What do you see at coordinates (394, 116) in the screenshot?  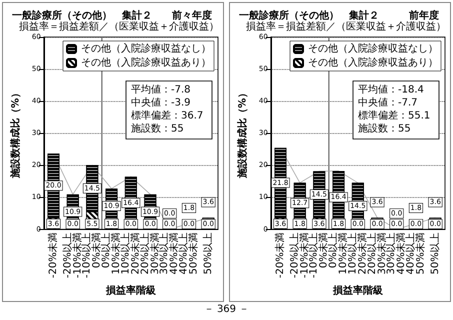 I see `annotation: 標準偏差：55.1` at bounding box center [394, 116].